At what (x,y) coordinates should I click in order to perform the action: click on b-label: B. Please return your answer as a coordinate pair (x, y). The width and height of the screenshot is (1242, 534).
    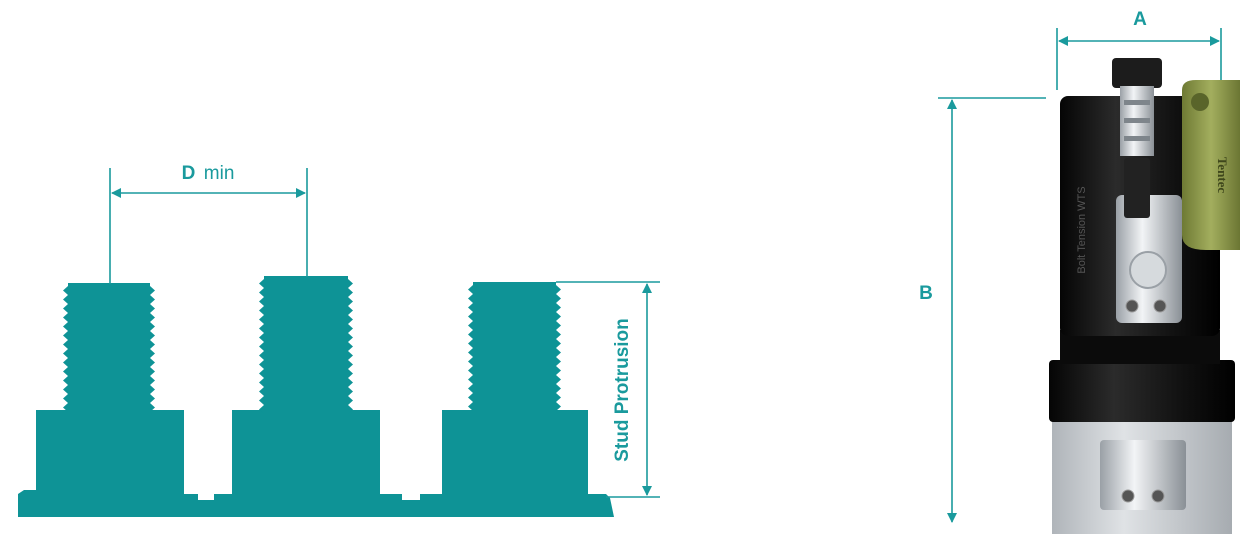
    Looking at the image, I should click on (926, 293).